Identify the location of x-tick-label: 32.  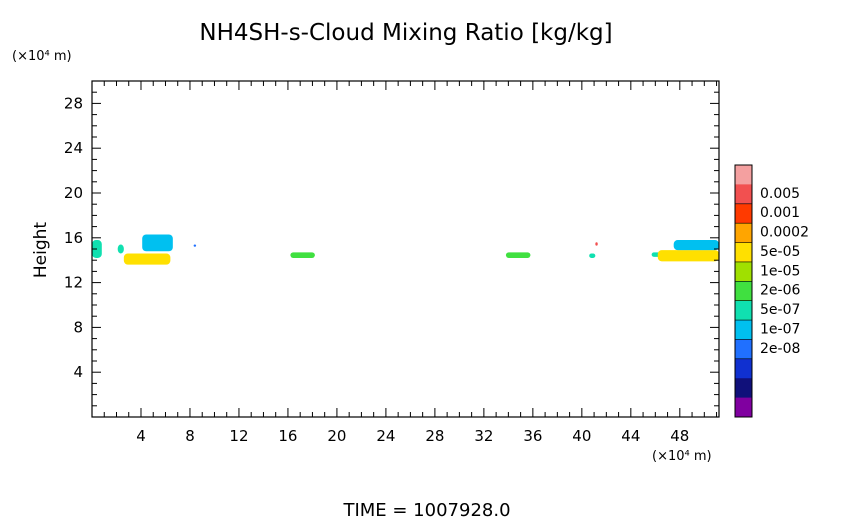
(483, 436).